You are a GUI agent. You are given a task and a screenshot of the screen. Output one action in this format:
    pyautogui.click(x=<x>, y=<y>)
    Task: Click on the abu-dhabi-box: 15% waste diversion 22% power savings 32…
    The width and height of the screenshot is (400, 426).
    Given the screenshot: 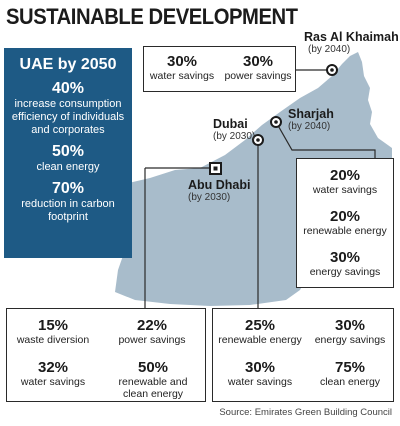 What is the action you would take?
    pyautogui.click(x=106, y=355)
    